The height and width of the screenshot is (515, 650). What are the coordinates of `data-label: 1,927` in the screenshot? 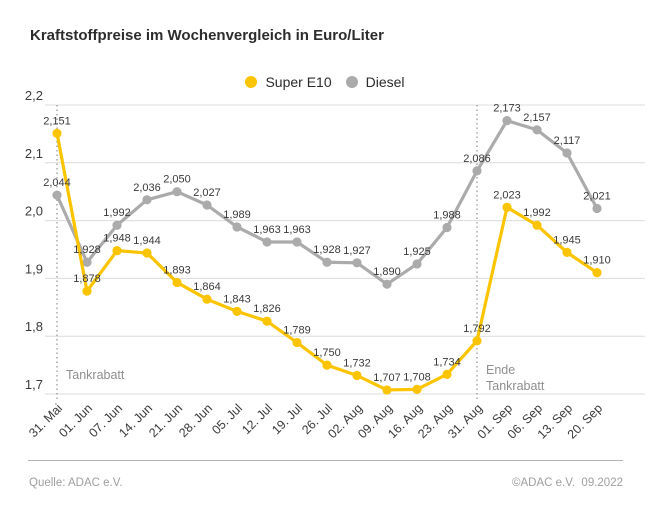 It's located at (357, 251).